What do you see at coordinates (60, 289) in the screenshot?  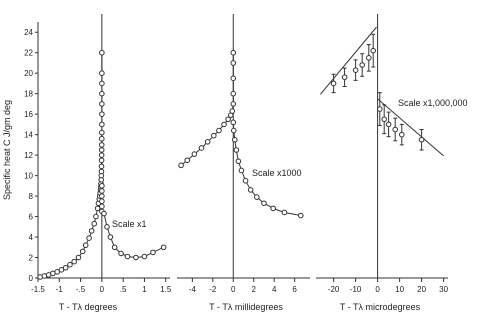 I see `x-tick-label: -1` at bounding box center [60, 289].